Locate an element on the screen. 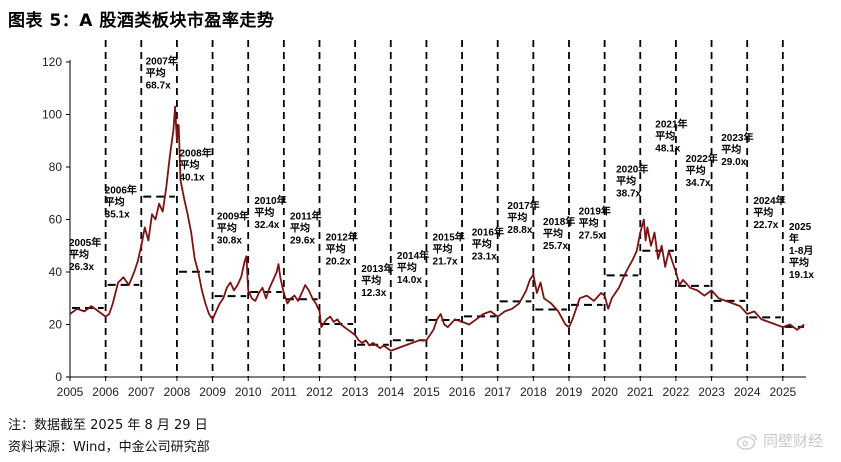  avg-label-line: 2008年 is located at coordinates (195, 153).